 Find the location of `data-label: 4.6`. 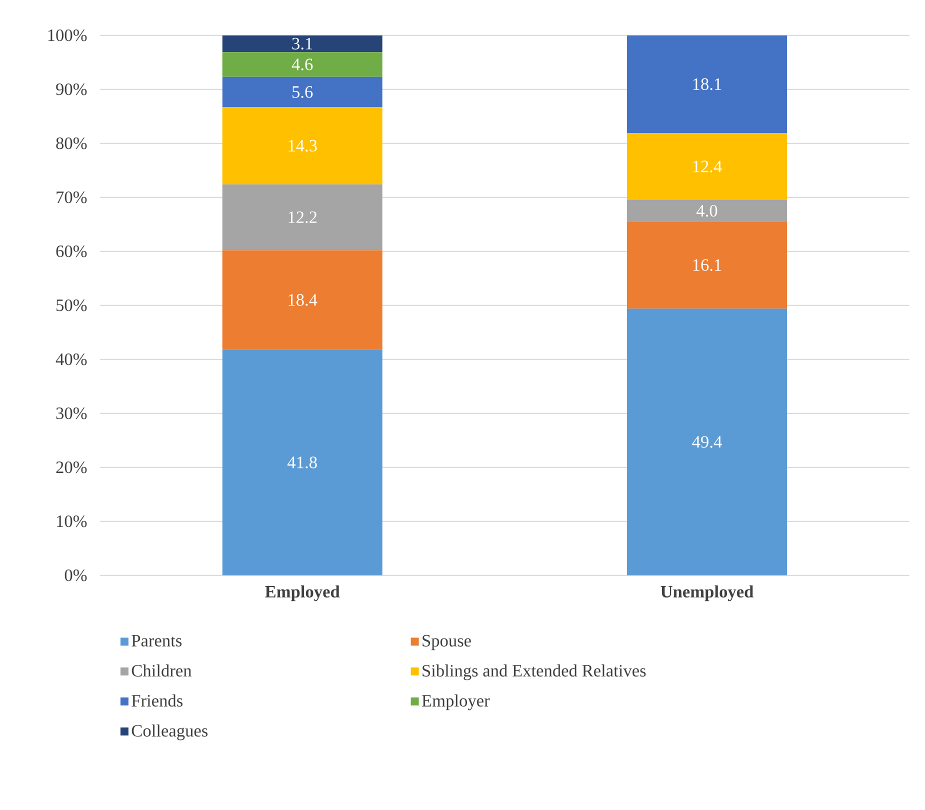

data-label: 4.6 is located at coordinates (302, 64).